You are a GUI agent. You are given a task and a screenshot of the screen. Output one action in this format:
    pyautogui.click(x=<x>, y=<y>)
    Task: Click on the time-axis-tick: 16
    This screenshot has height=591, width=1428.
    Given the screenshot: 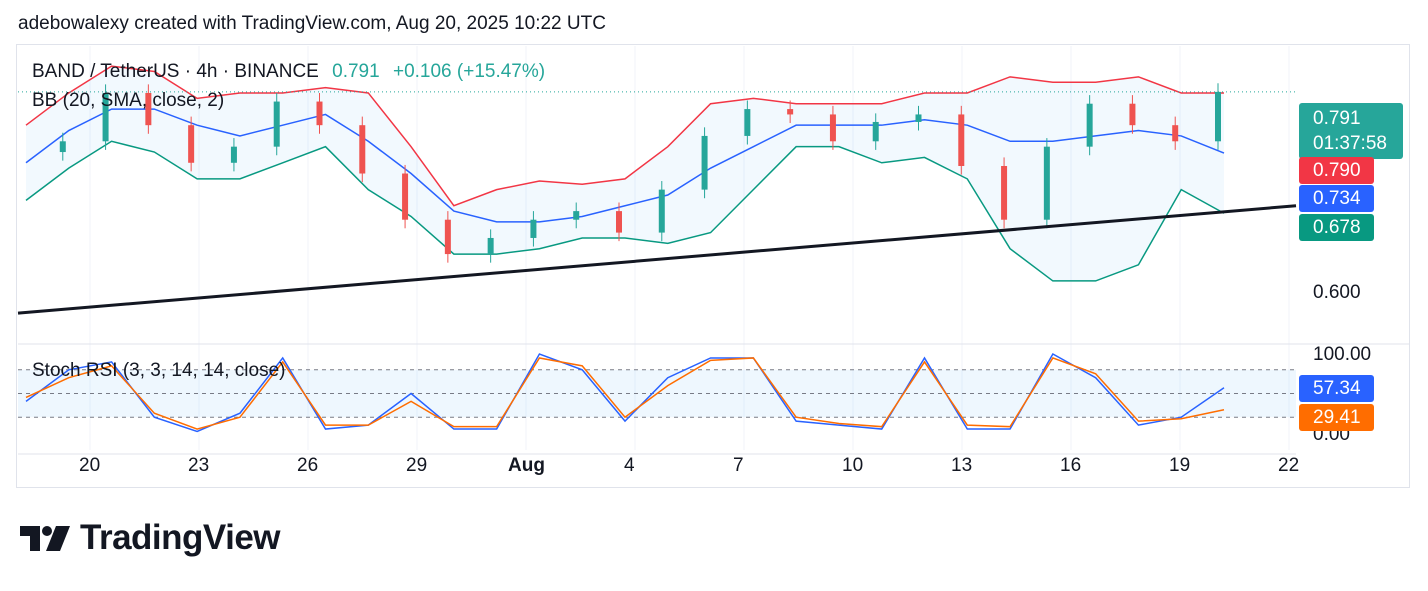 What is the action you would take?
    pyautogui.click(x=1071, y=465)
    